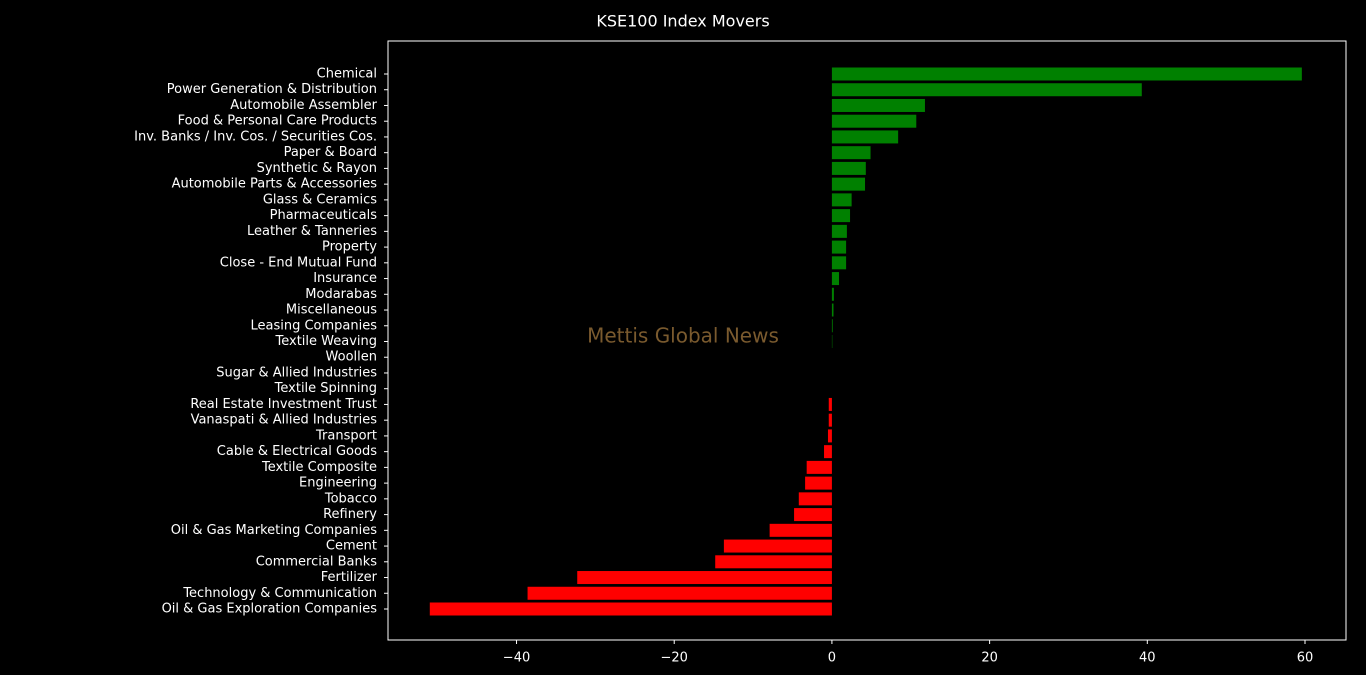 The width and height of the screenshot is (1366, 675). Describe the element at coordinates (349, 577) in the screenshot. I see `y-tick-label: Fertilizer` at that location.